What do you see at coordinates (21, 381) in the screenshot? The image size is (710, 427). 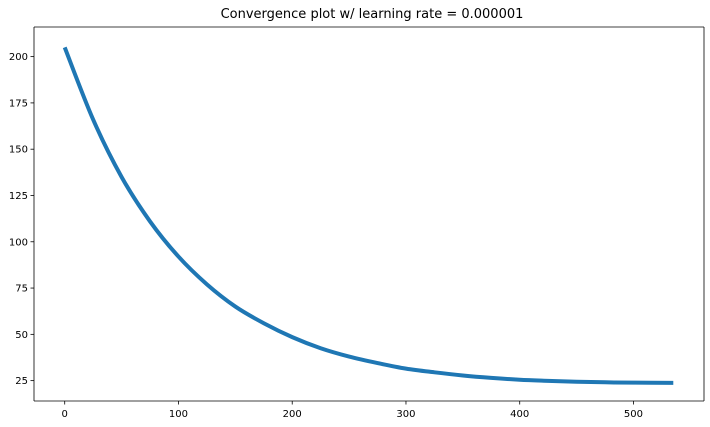 I see `y-tick-label: 25` at bounding box center [21, 381].